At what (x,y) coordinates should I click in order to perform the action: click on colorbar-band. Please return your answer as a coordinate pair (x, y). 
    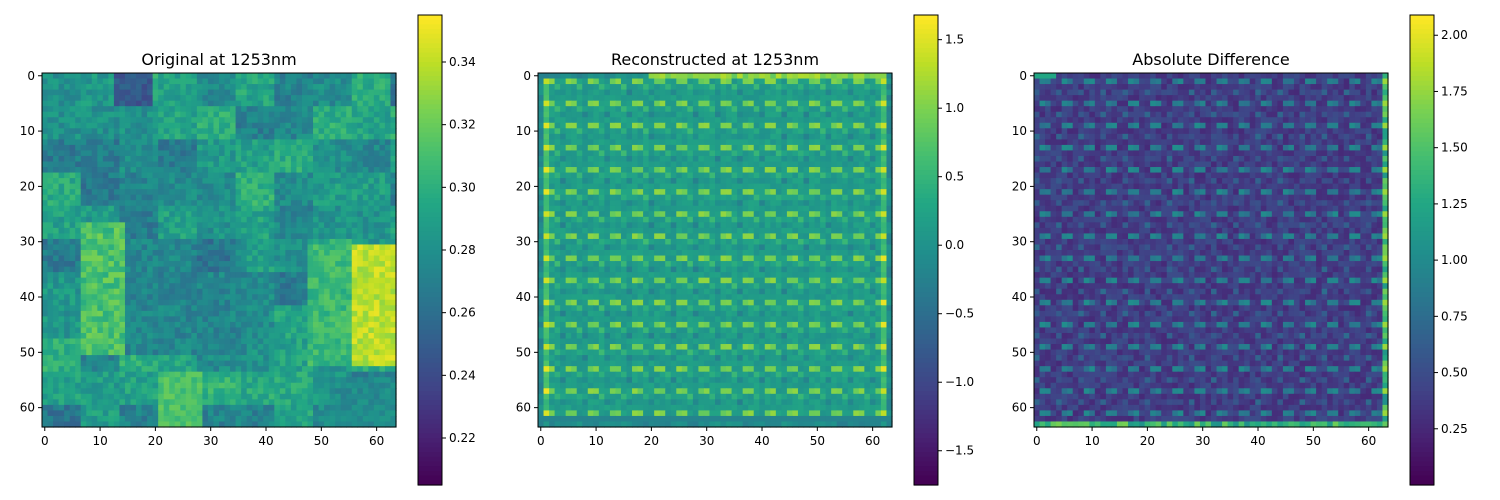
    Looking at the image, I should click on (430, 281).